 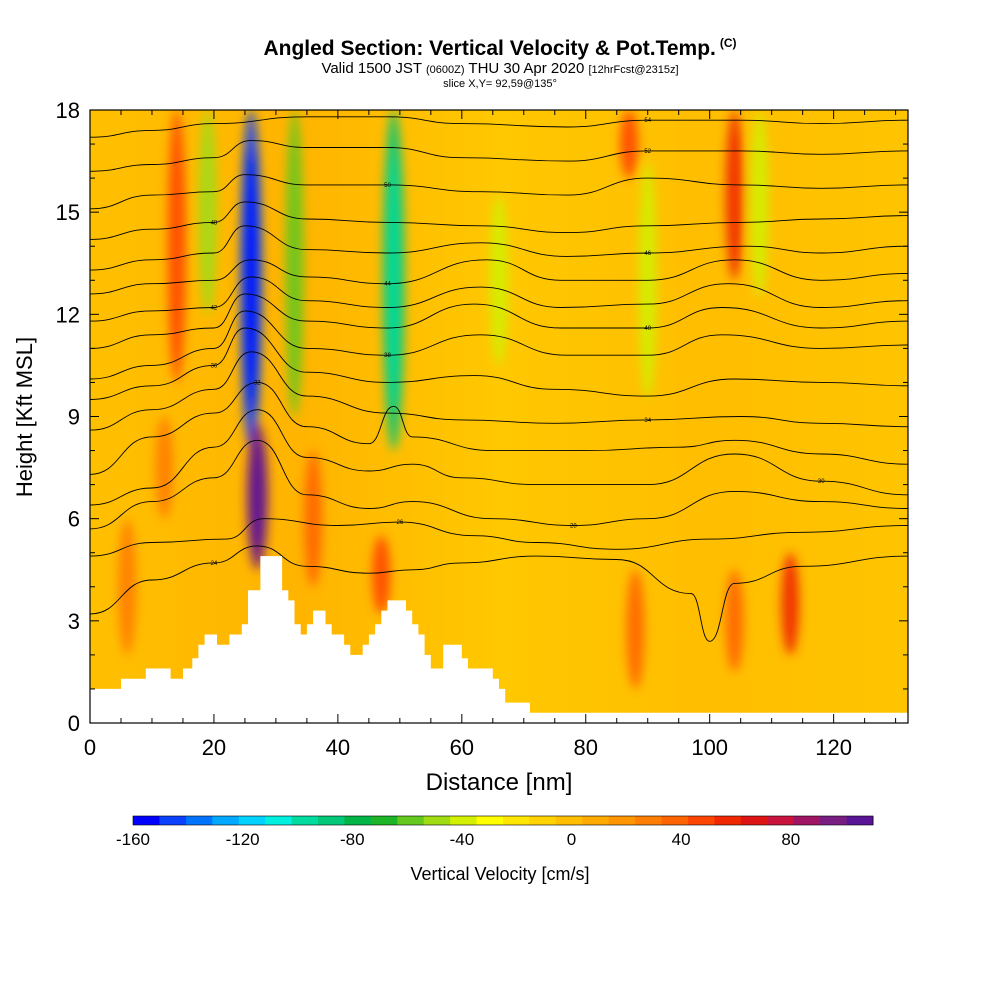 I want to click on theta-contour-label: 24, so click(x=214, y=564).